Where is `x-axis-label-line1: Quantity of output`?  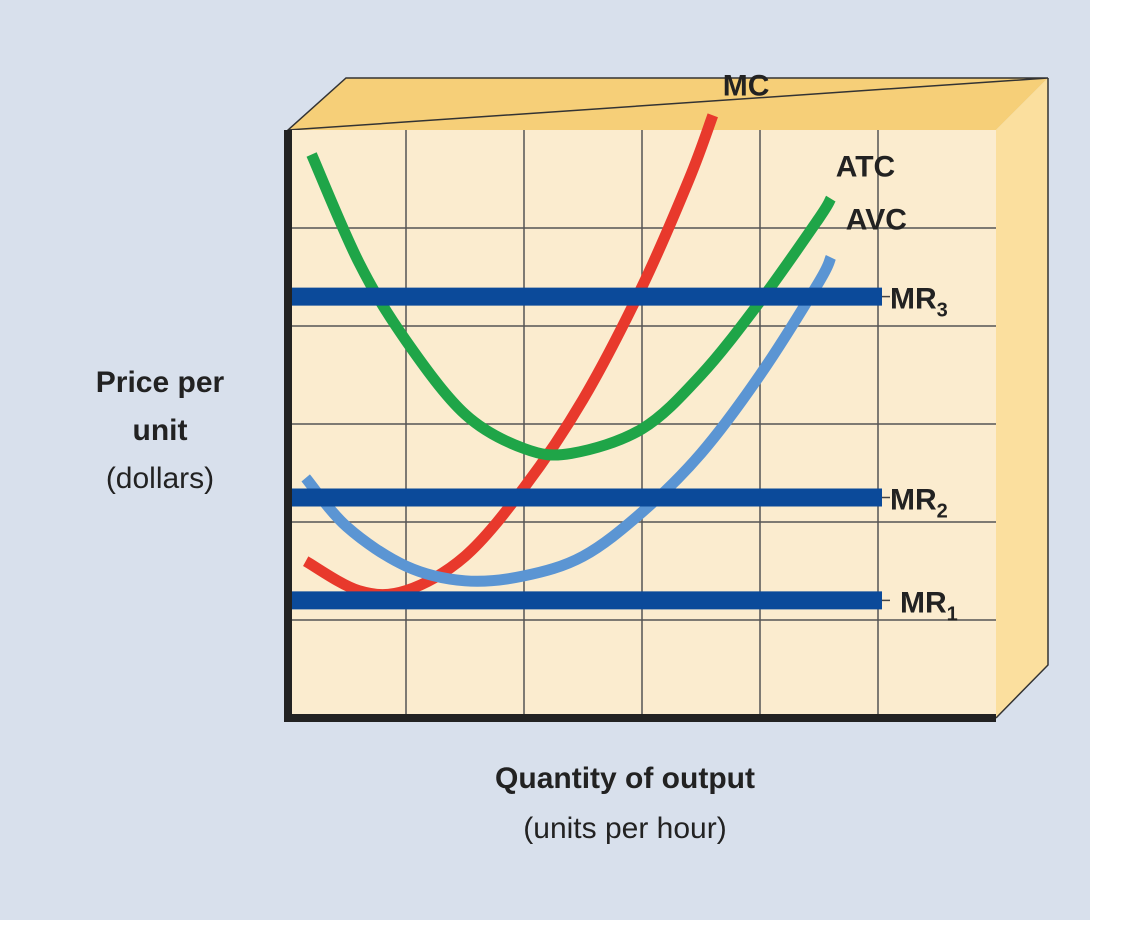
x-axis-label-line1: Quantity of output is located at coordinates (625, 778).